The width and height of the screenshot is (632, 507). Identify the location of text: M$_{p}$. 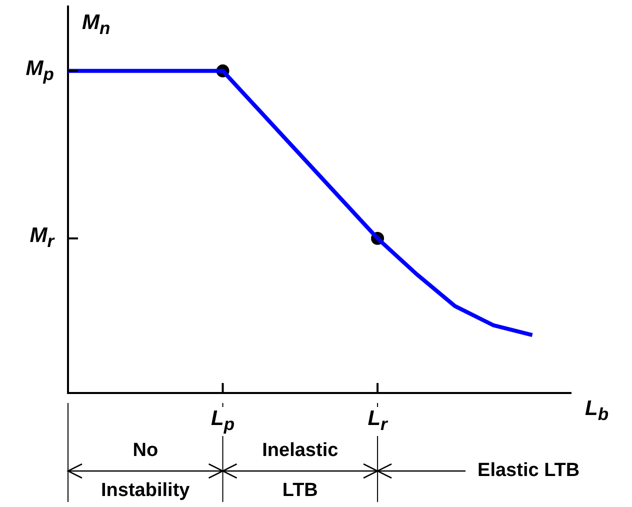
(40, 71).